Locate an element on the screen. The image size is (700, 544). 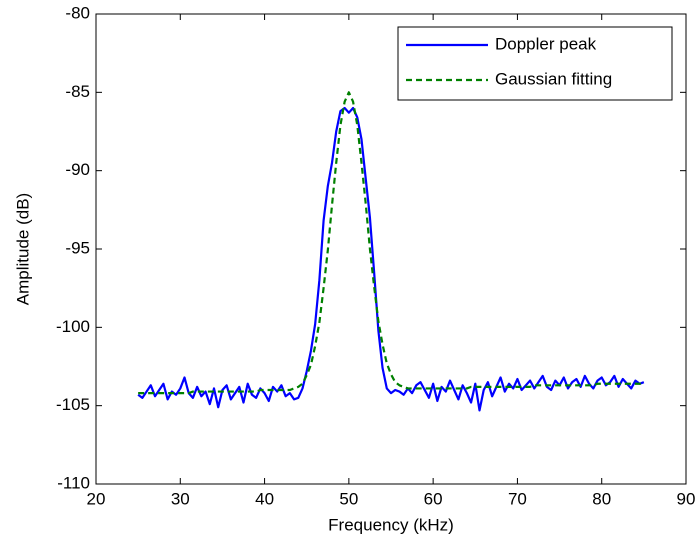
legend: Doppler peak Gaussian fitting is located at coordinates (535, 63).